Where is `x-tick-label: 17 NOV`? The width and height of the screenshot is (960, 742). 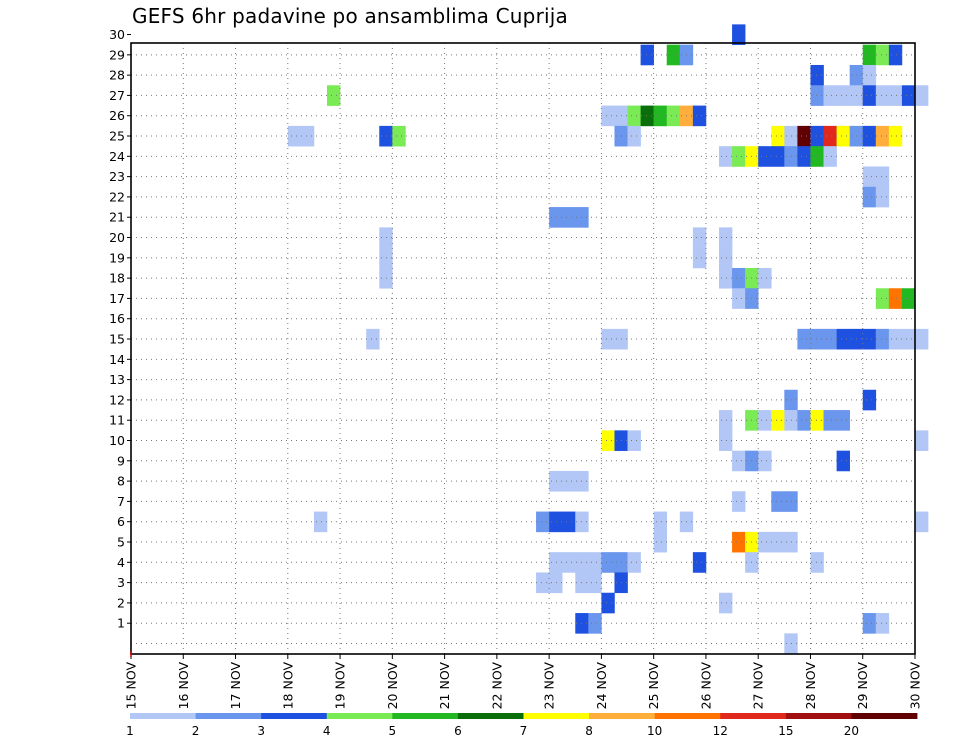 x-tick-label: 17 NOV is located at coordinates (235, 686).